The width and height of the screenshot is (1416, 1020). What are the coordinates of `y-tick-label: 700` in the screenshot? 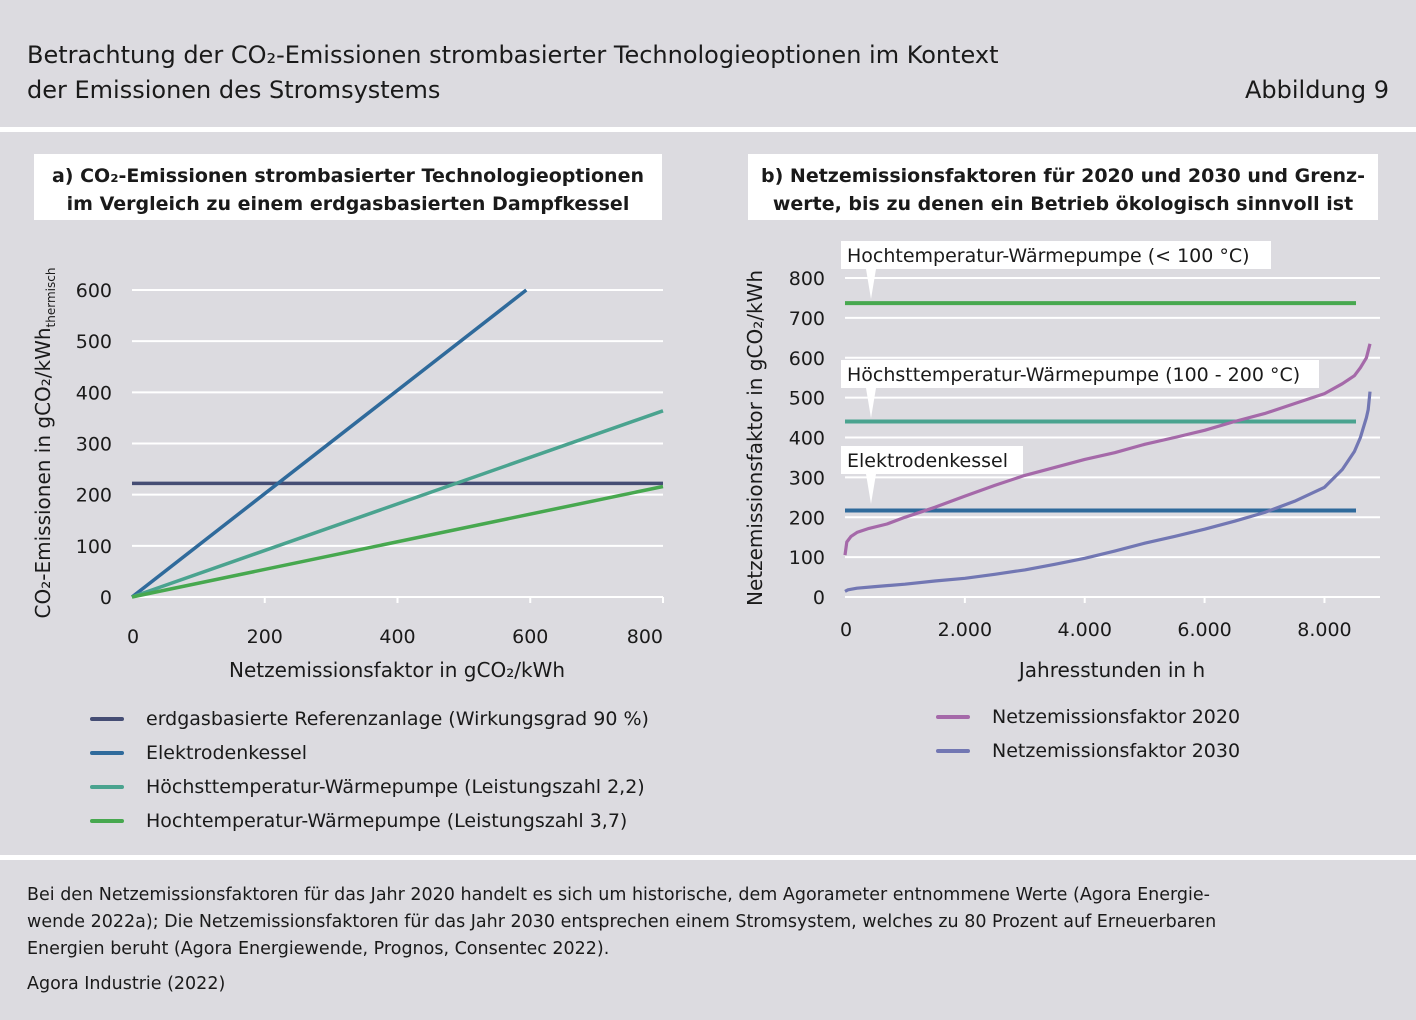 It's located at (807, 319).